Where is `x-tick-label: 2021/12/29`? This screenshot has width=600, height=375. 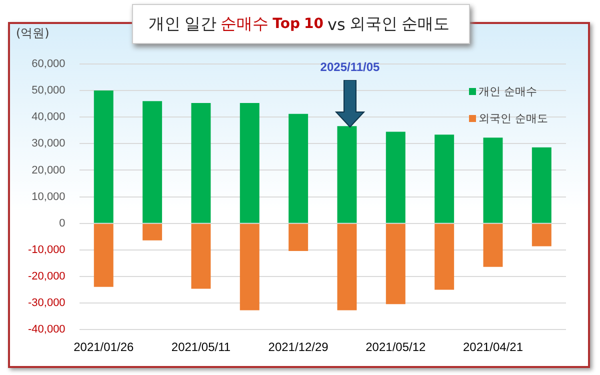 x-tick-label: 2021/12/29 is located at coordinates (298, 347).